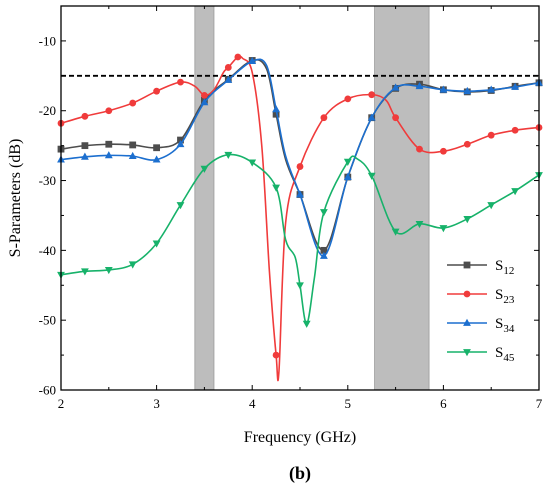 This screenshot has height=491, width=550. I want to click on y-tick-label: -50, so click(47, 320).